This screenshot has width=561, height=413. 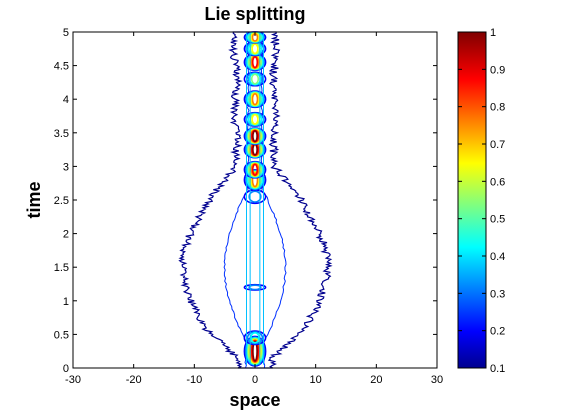 I want to click on colorbar-tick-label: 0.7, so click(x=497, y=145).